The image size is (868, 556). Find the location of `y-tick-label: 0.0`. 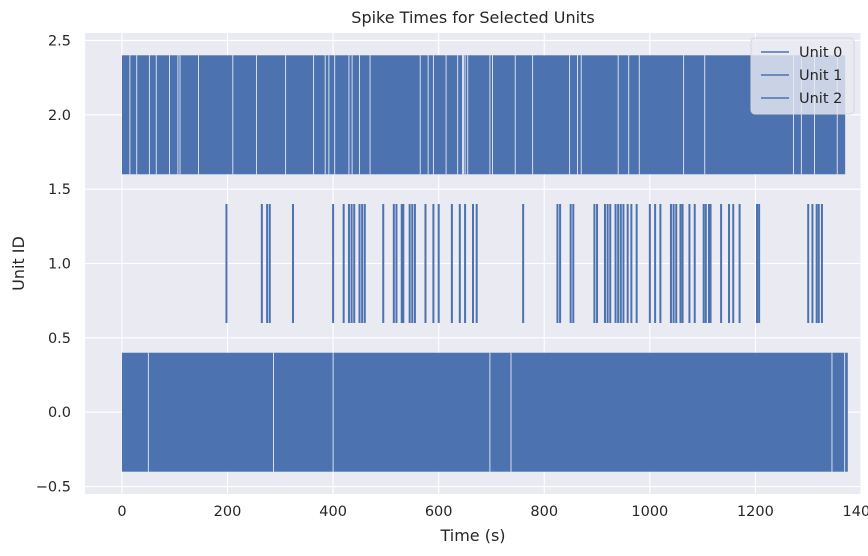

y-tick-label: 0.0 is located at coordinates (59, 413).